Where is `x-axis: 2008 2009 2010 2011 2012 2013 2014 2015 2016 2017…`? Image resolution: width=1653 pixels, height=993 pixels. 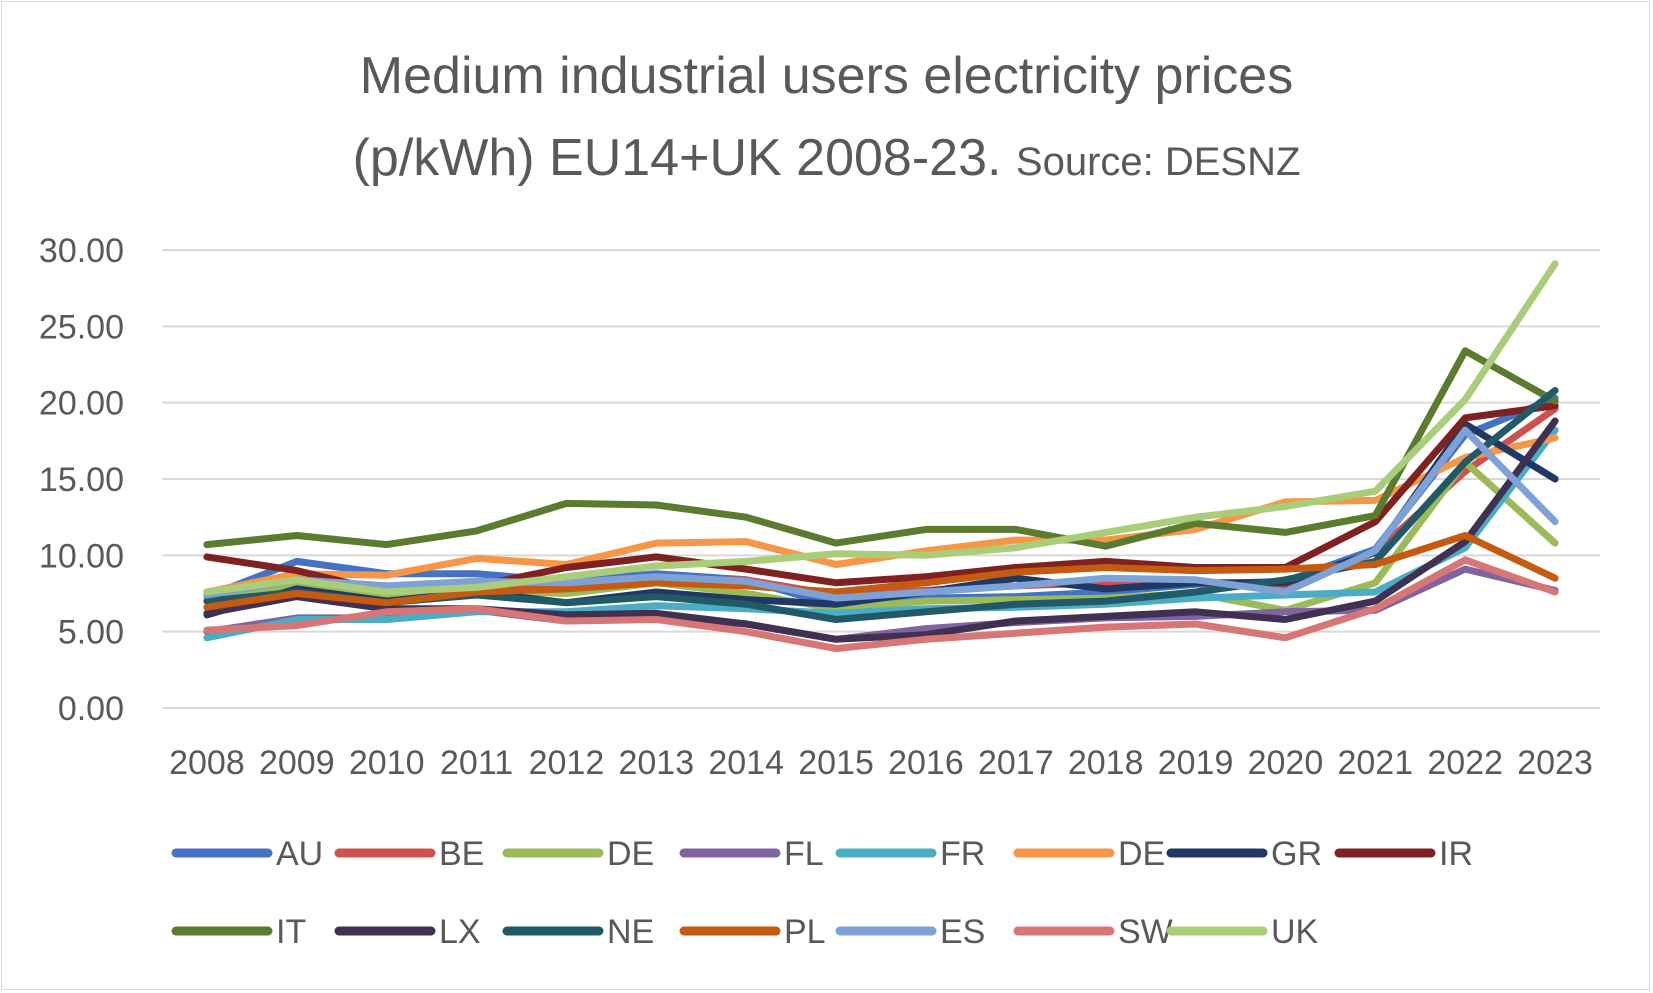
x-axis: 2008 2009 2010 2011 2012 2013 2014 2015 2016 2017… is located at coordinates (881, 763).